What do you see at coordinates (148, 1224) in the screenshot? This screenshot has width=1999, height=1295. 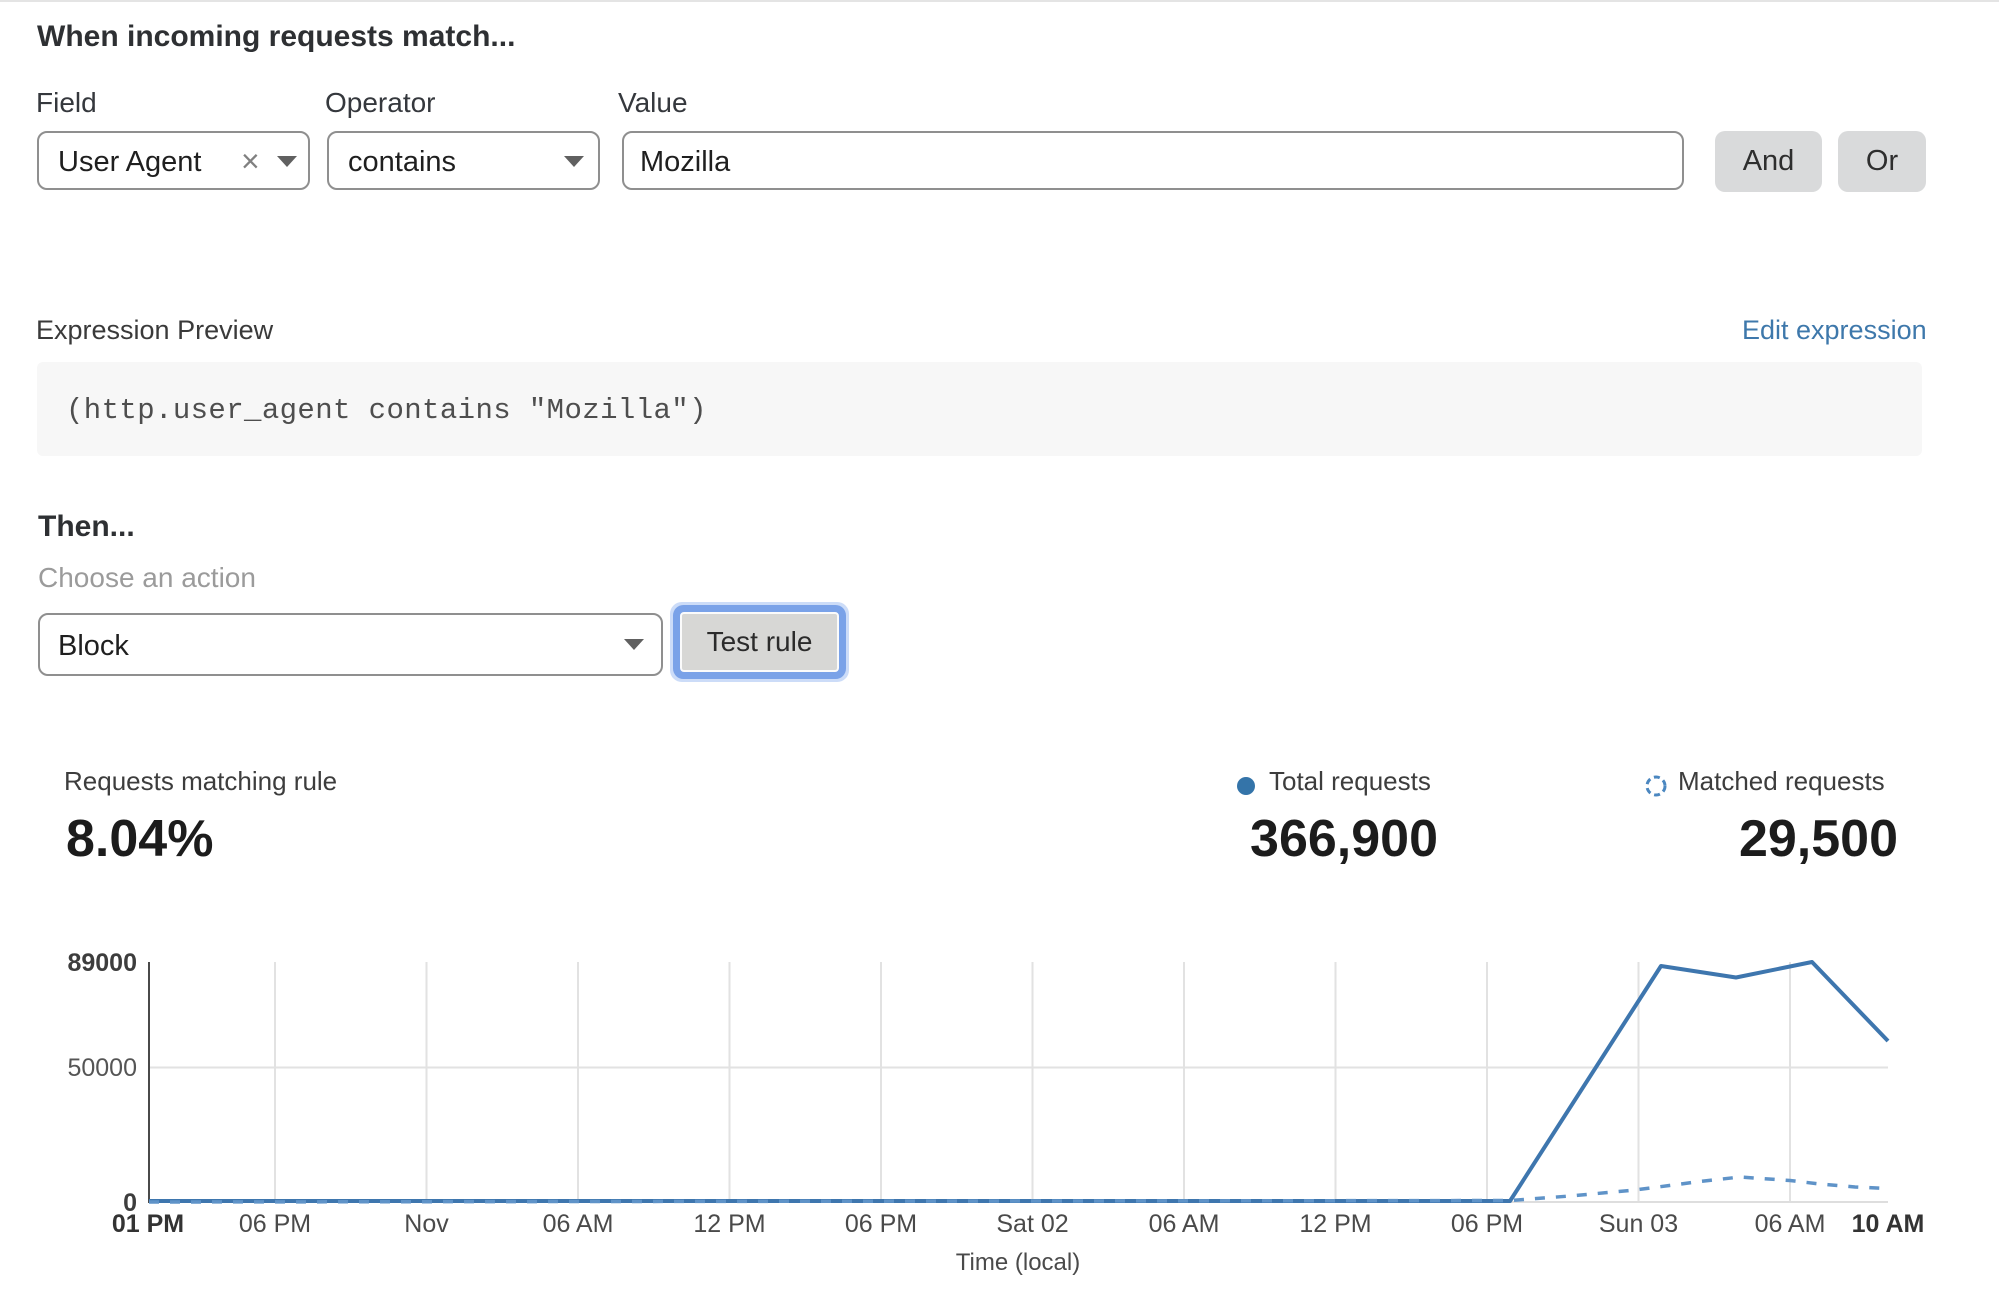 I see `svg-text: 01 PM` at bounding box center [148, 1224].